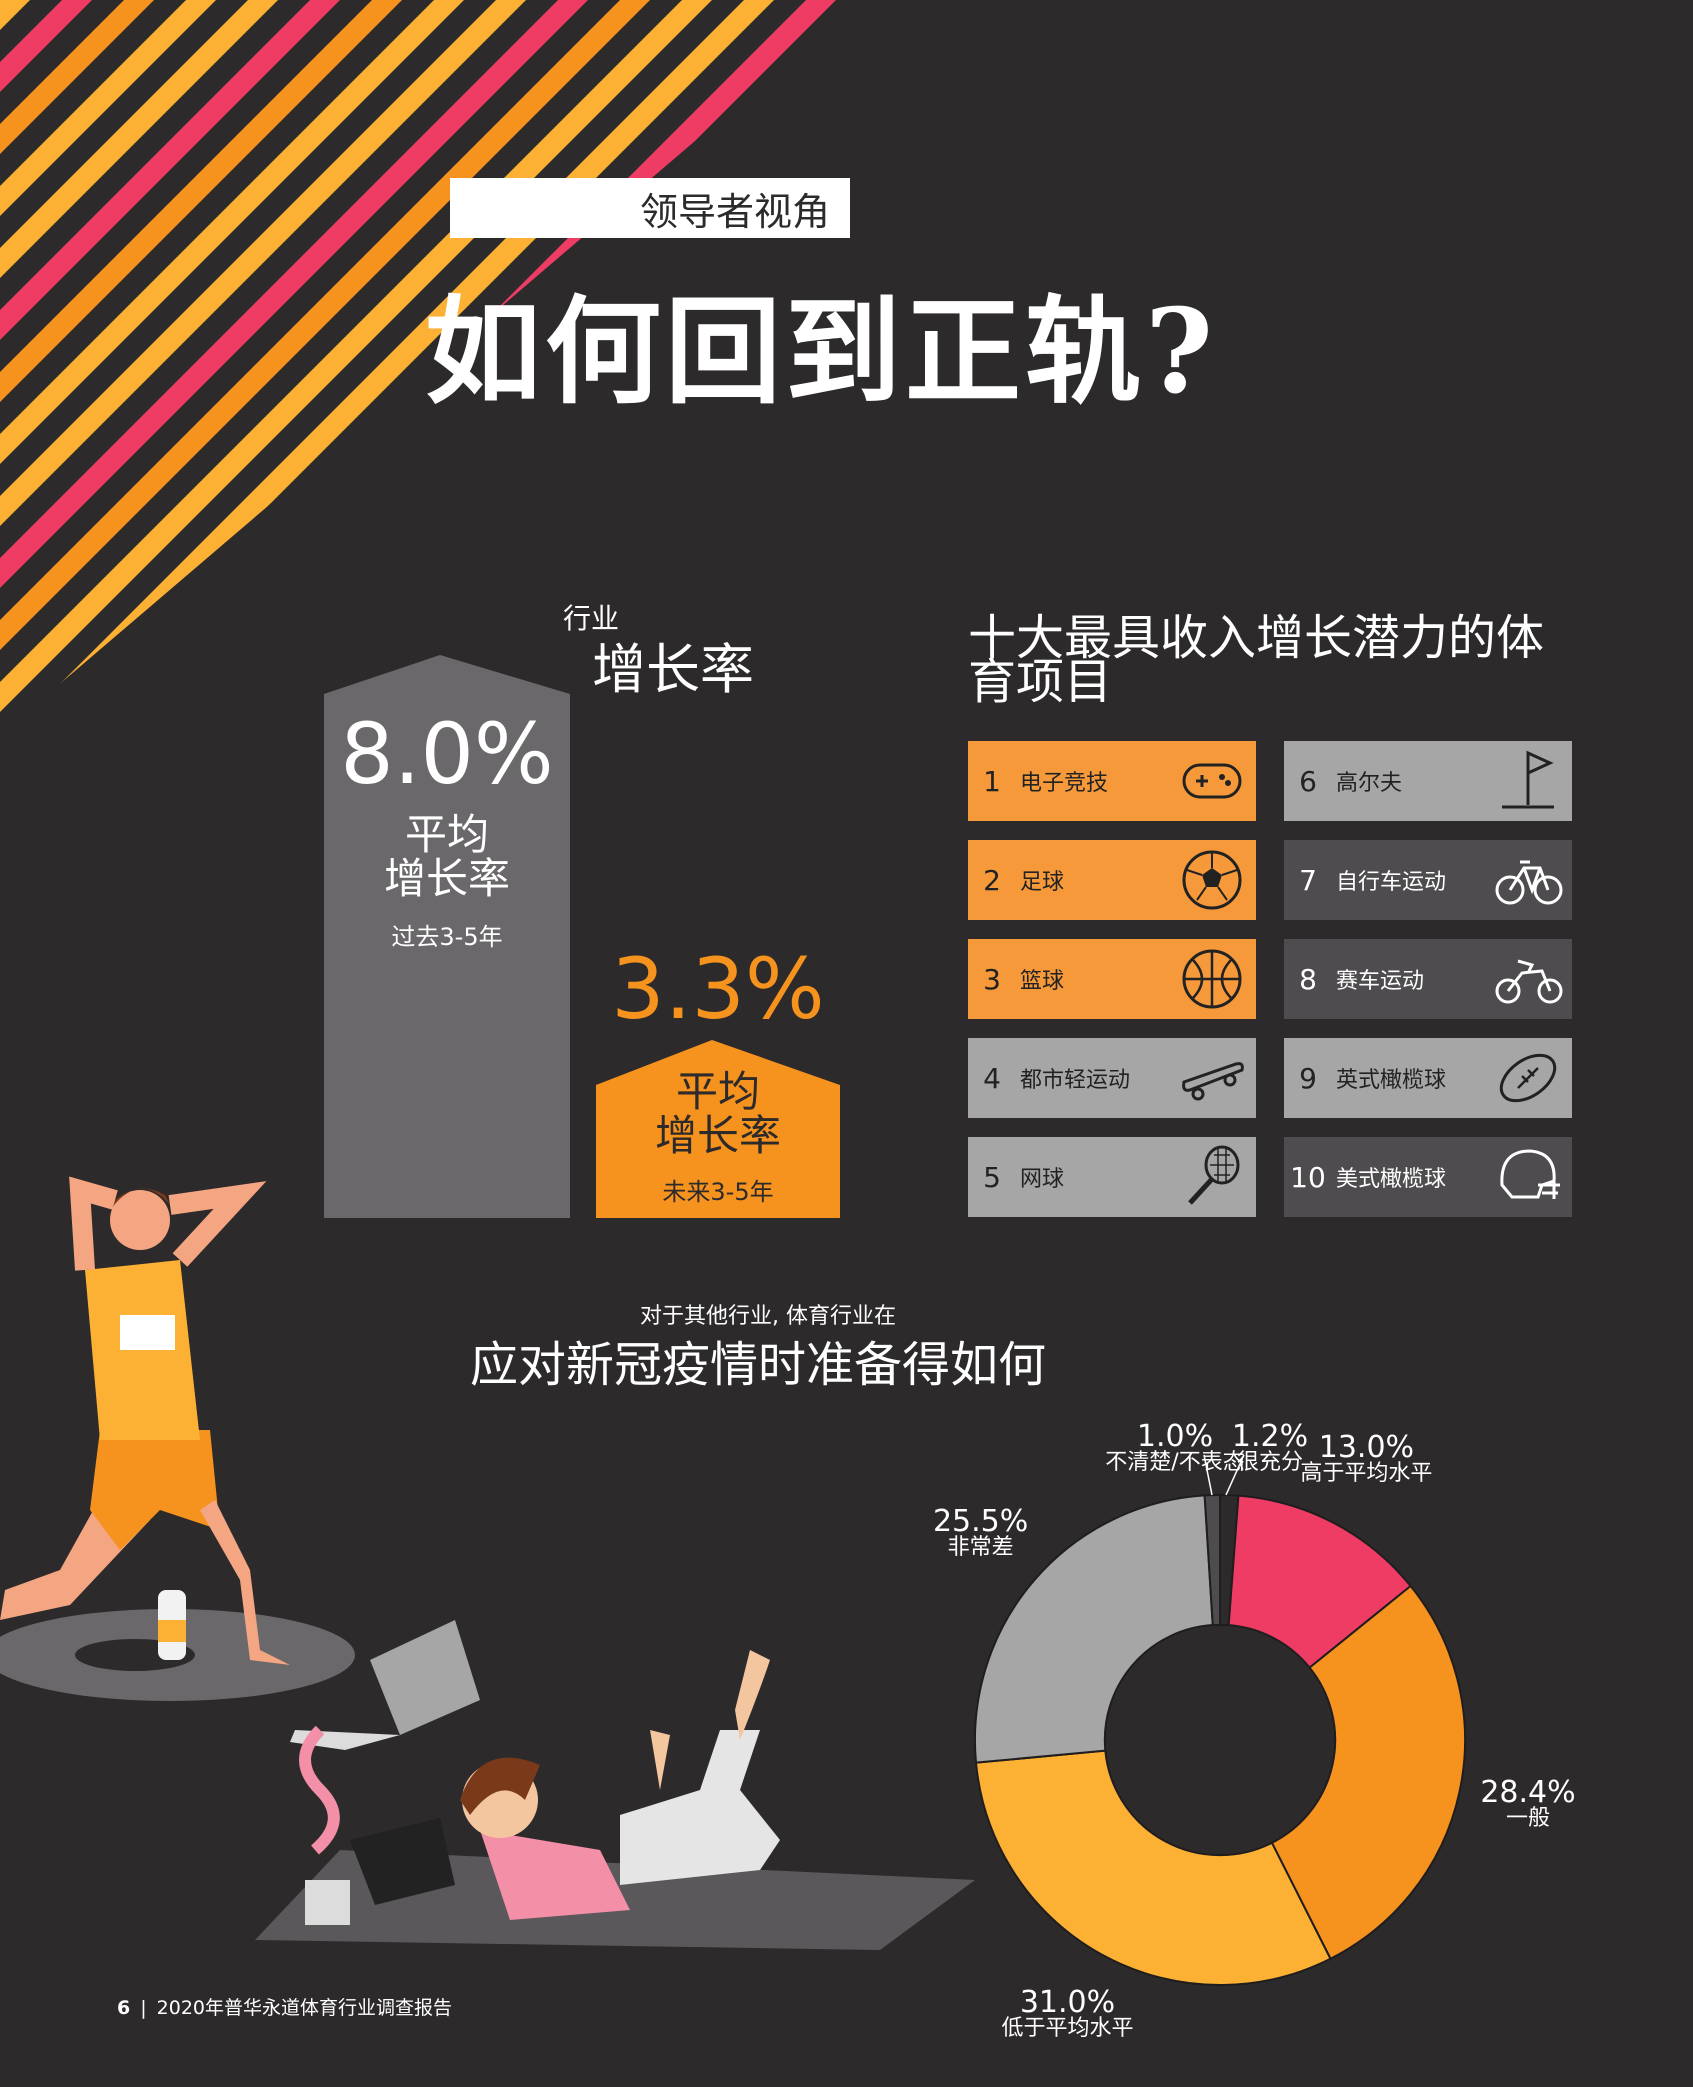 This screenshot has width=1693, height=2087. What do you see at coordinates (1391, 882) in the screenshot?
I see `sport-name: 自行车运动` at bounding box center [1391, 882].